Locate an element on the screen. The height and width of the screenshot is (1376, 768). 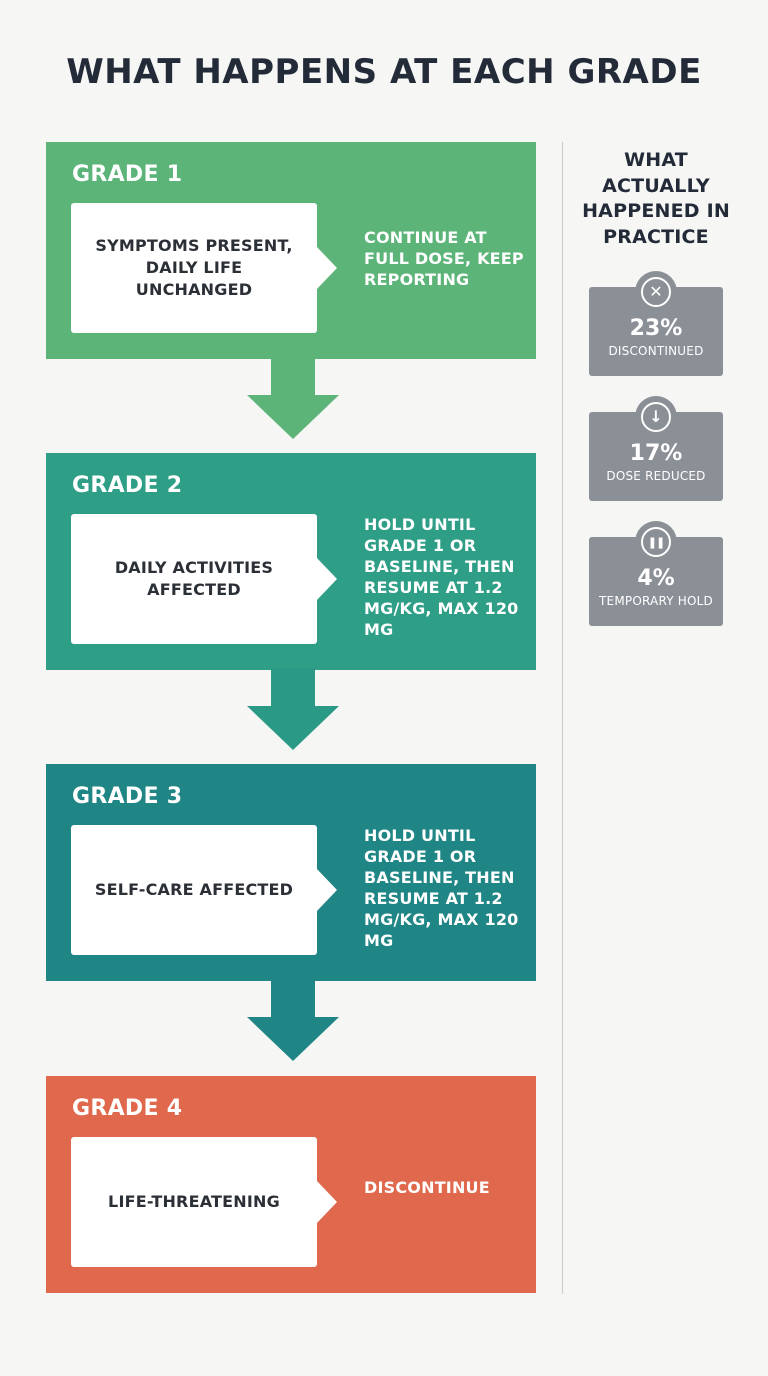
close-circle-icon: ✕ is located at coordinates (656, 292).